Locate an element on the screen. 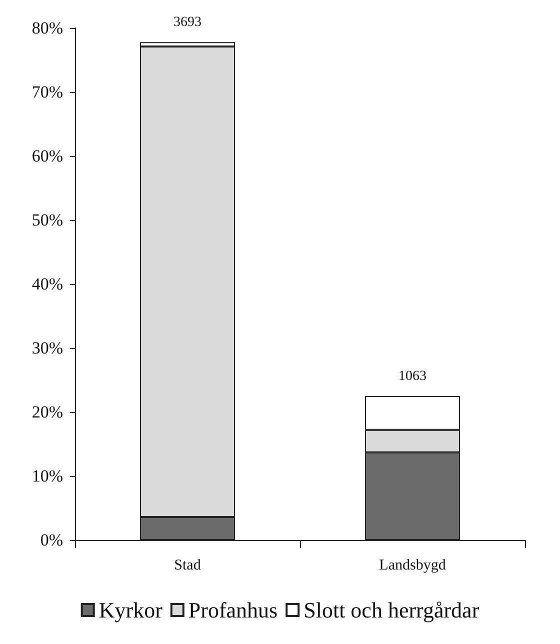 This screenshot has width=560, height=644. y-tick-label: 60% is located at coordinates (47, 156).